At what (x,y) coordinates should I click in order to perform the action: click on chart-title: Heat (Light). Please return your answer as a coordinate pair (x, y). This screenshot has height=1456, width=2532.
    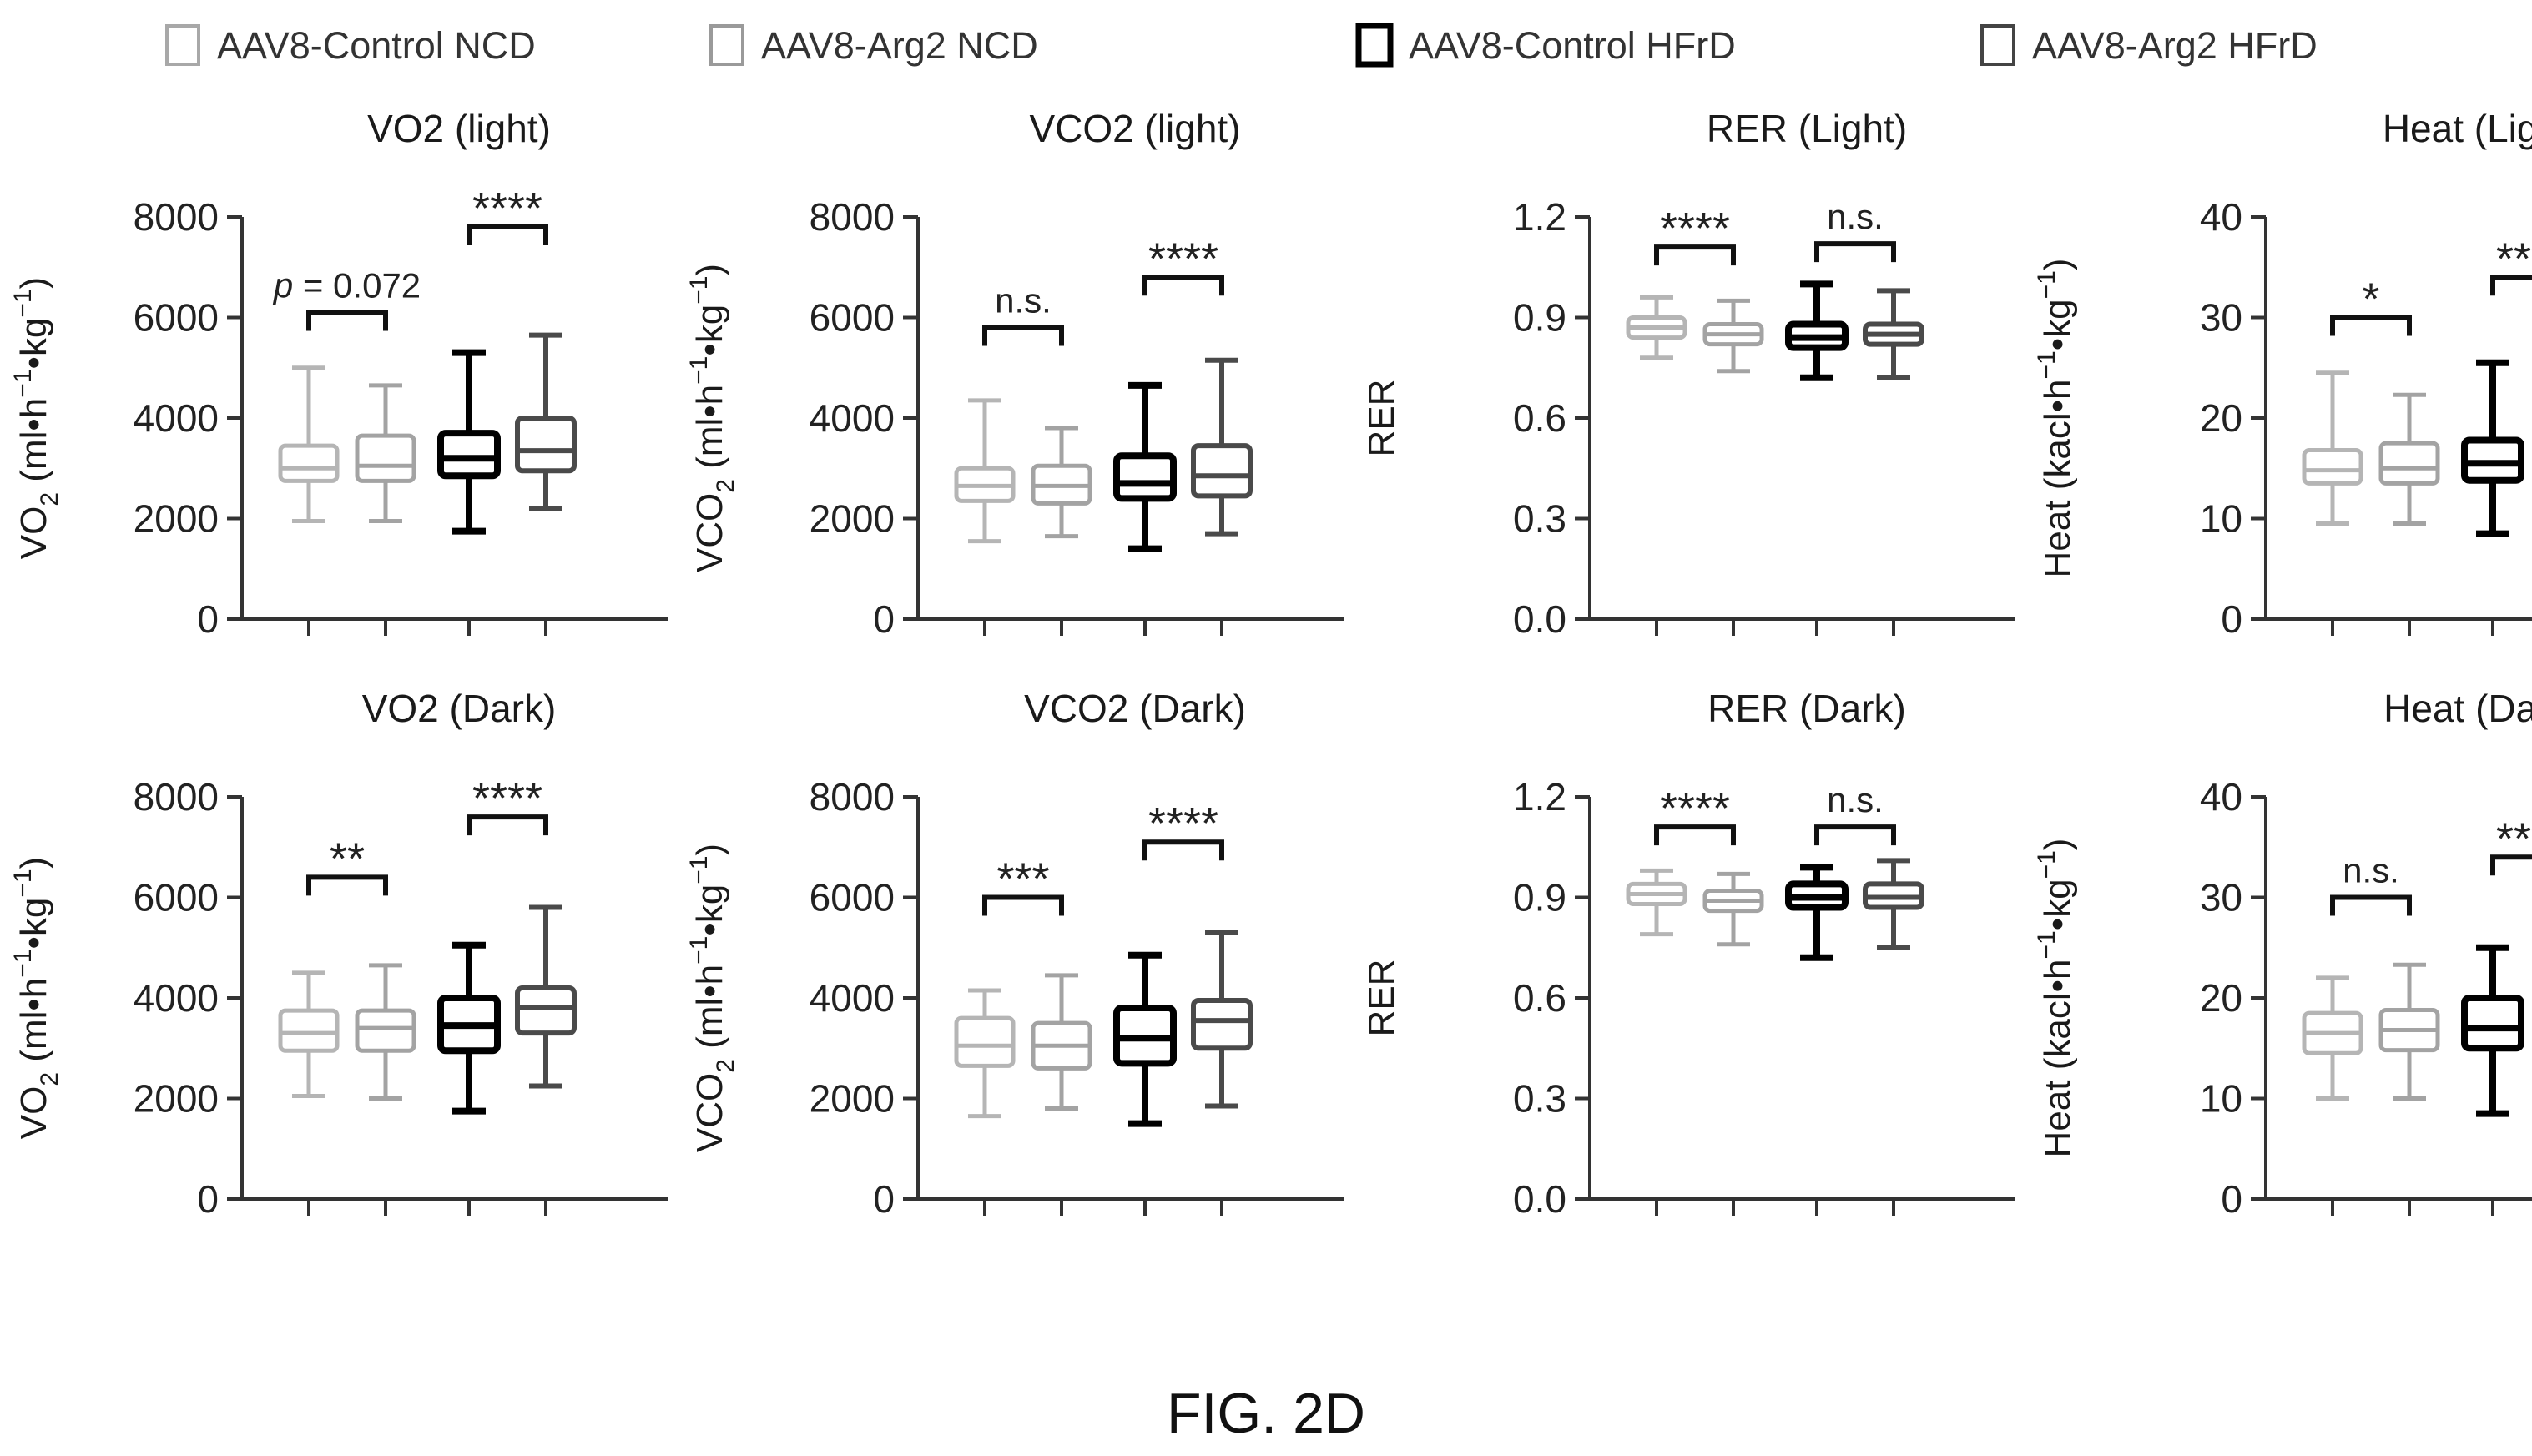
    Looking at the image, I should click on (2457, 128).